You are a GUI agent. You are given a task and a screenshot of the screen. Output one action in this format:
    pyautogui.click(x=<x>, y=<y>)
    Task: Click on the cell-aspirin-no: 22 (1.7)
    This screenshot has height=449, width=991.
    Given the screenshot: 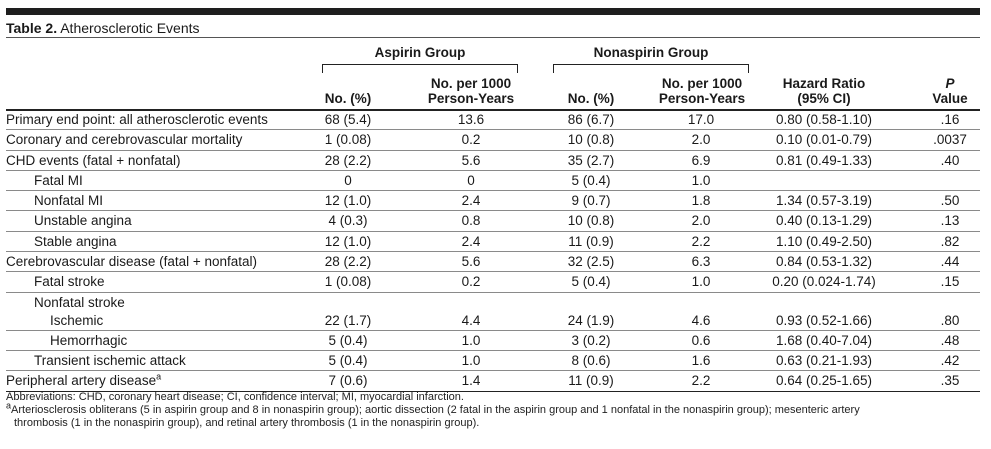 What is the action you would take?
    pyautogui.click(x=348, y=320)
    